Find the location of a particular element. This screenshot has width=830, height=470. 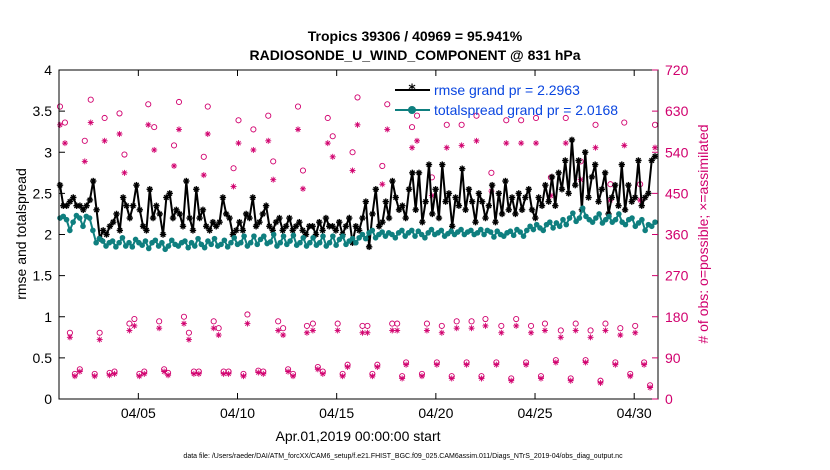

y-left-tick-label: 0 is located at coordinates (48, 399).